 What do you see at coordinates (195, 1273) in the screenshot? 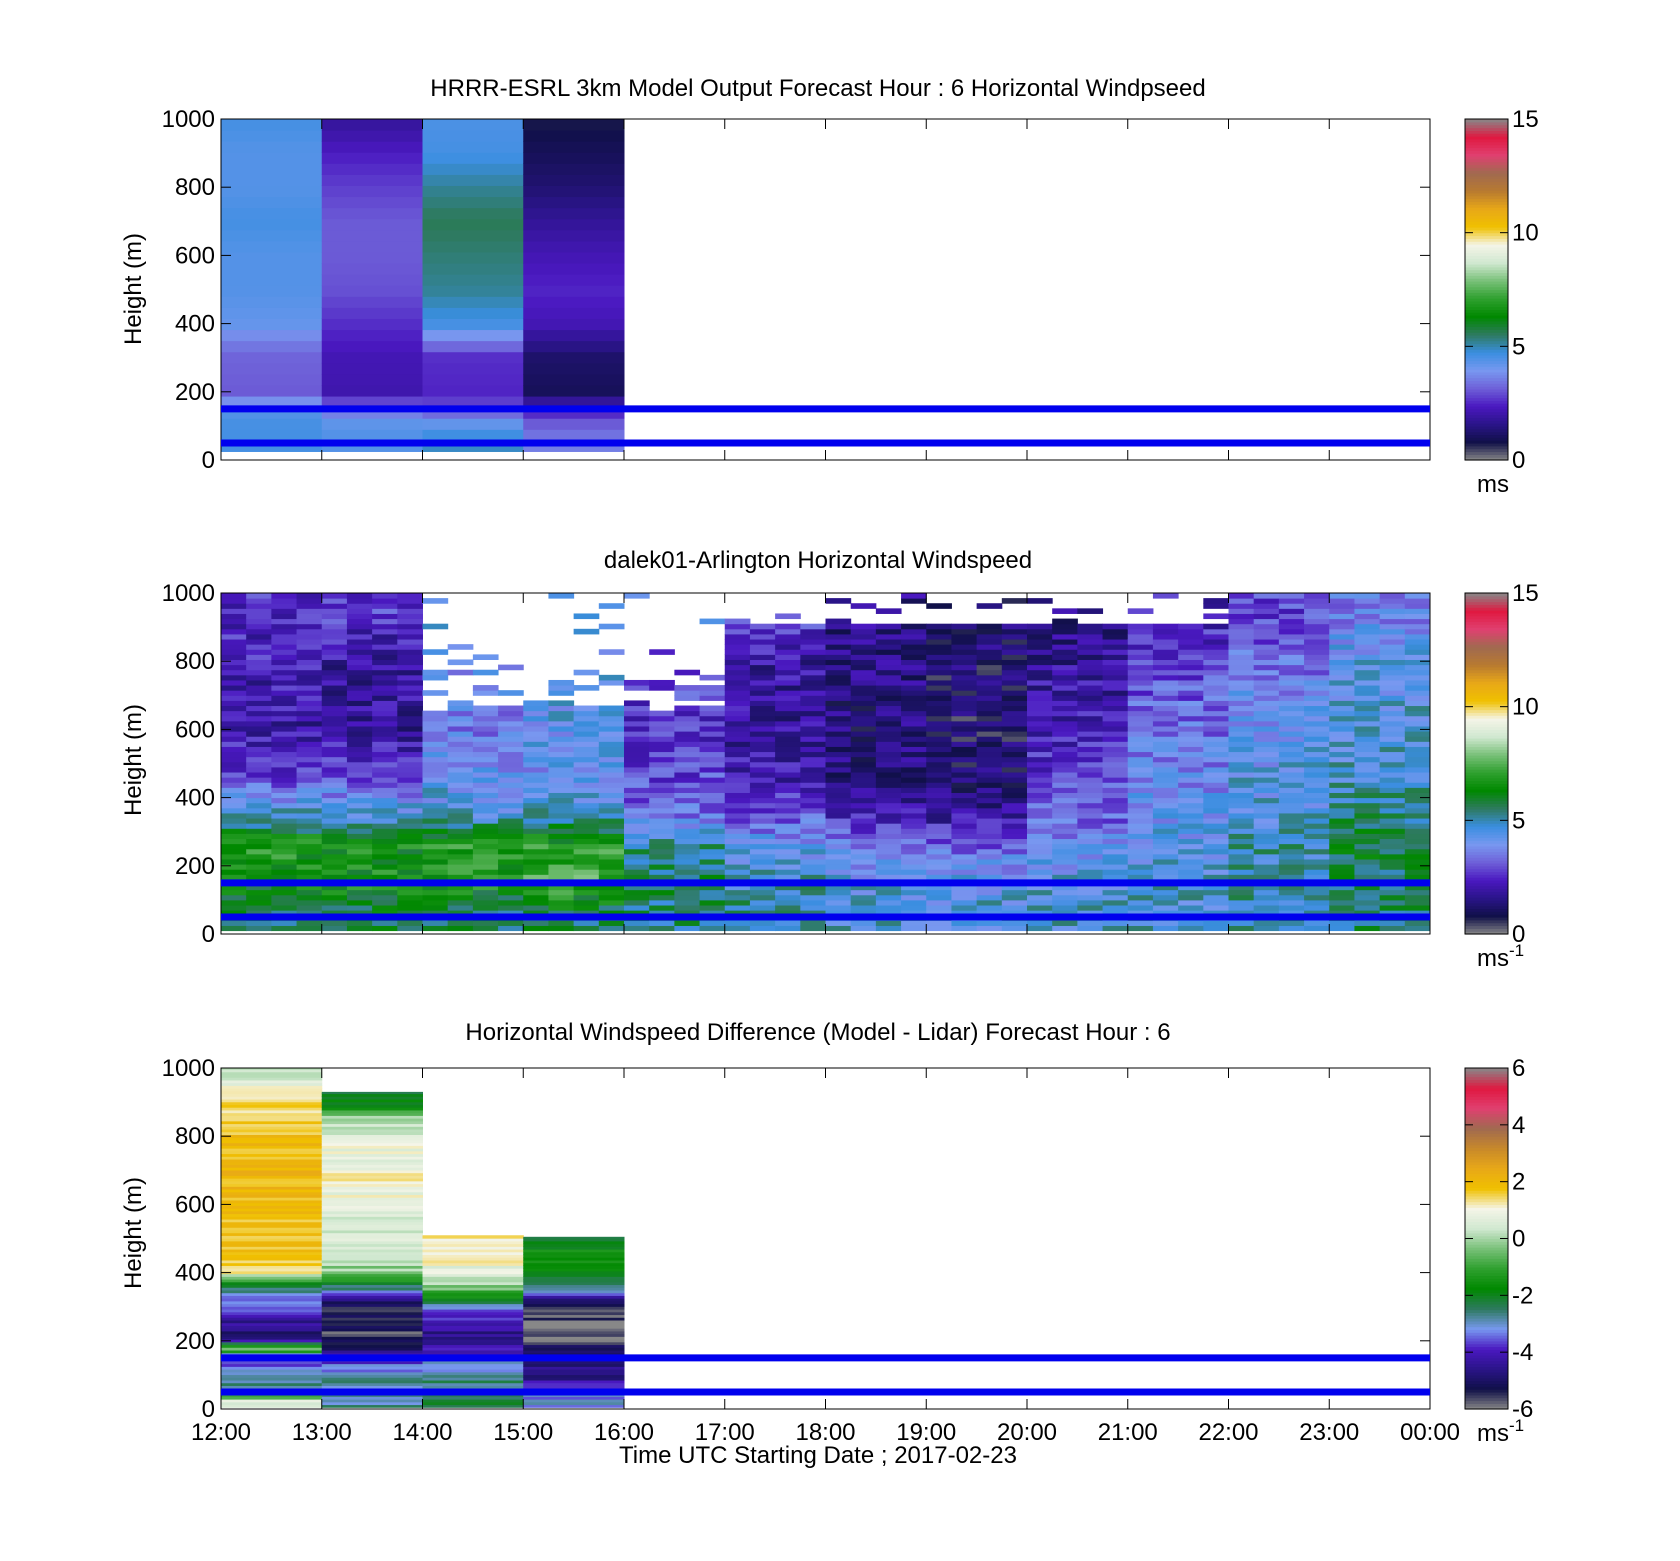
I see `y-tick-label: 400` at bounding box center [195, 1273].